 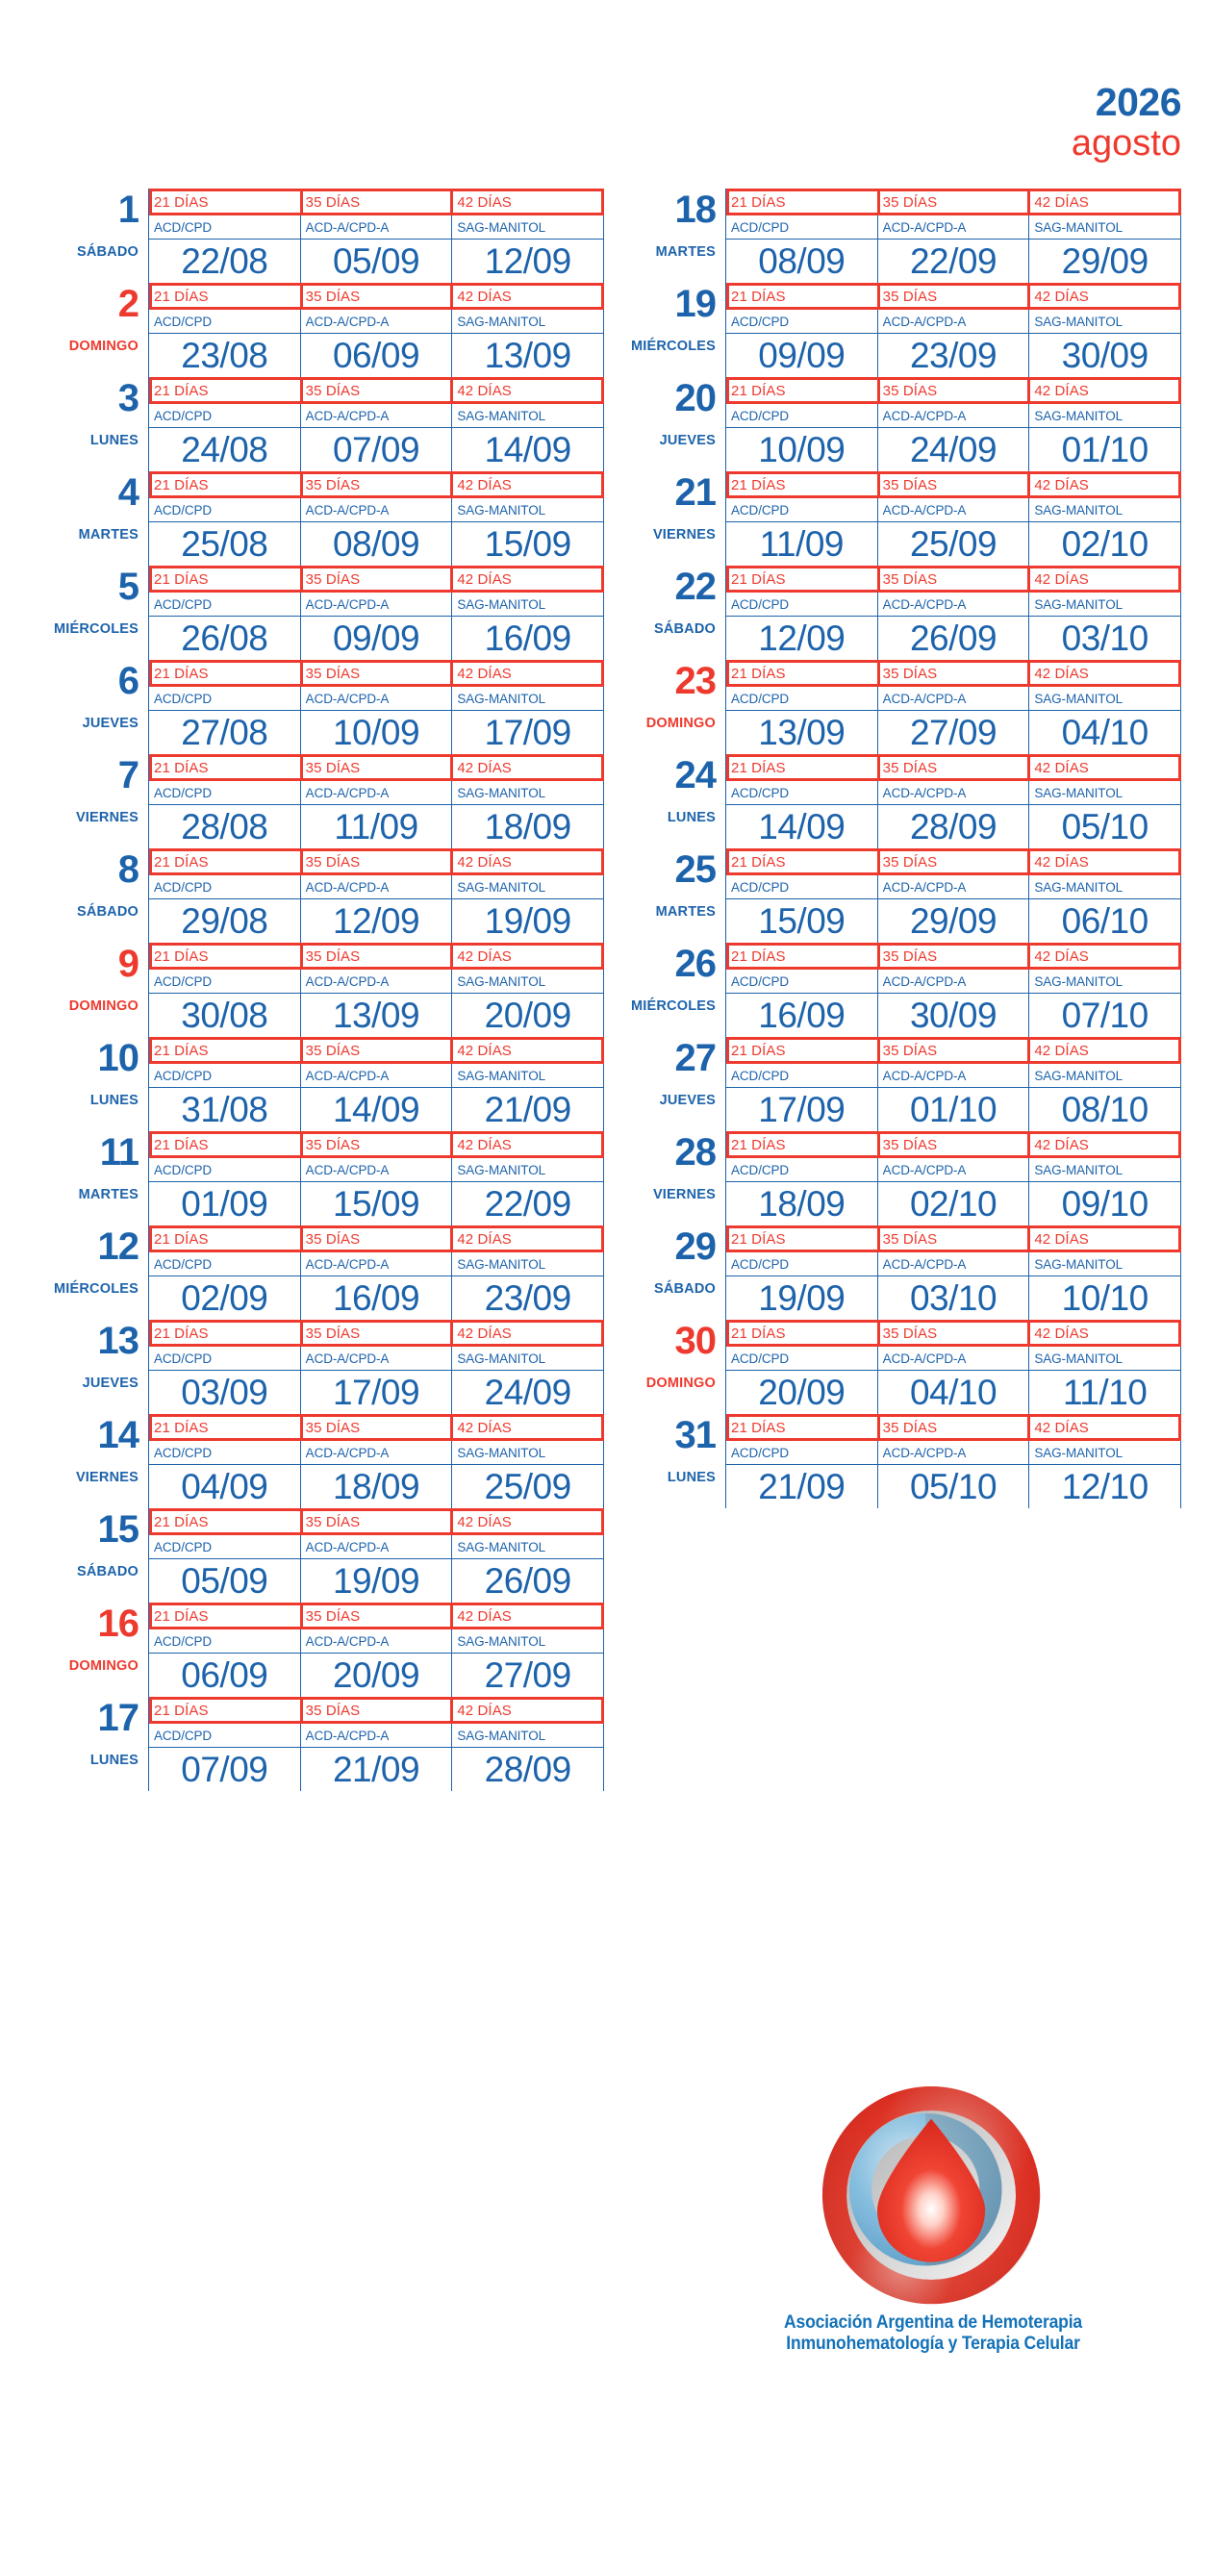 I want to click on expiry-cell: 42 DÍAS SAG-MANITOL 17/09, so click(x=528, y=707).